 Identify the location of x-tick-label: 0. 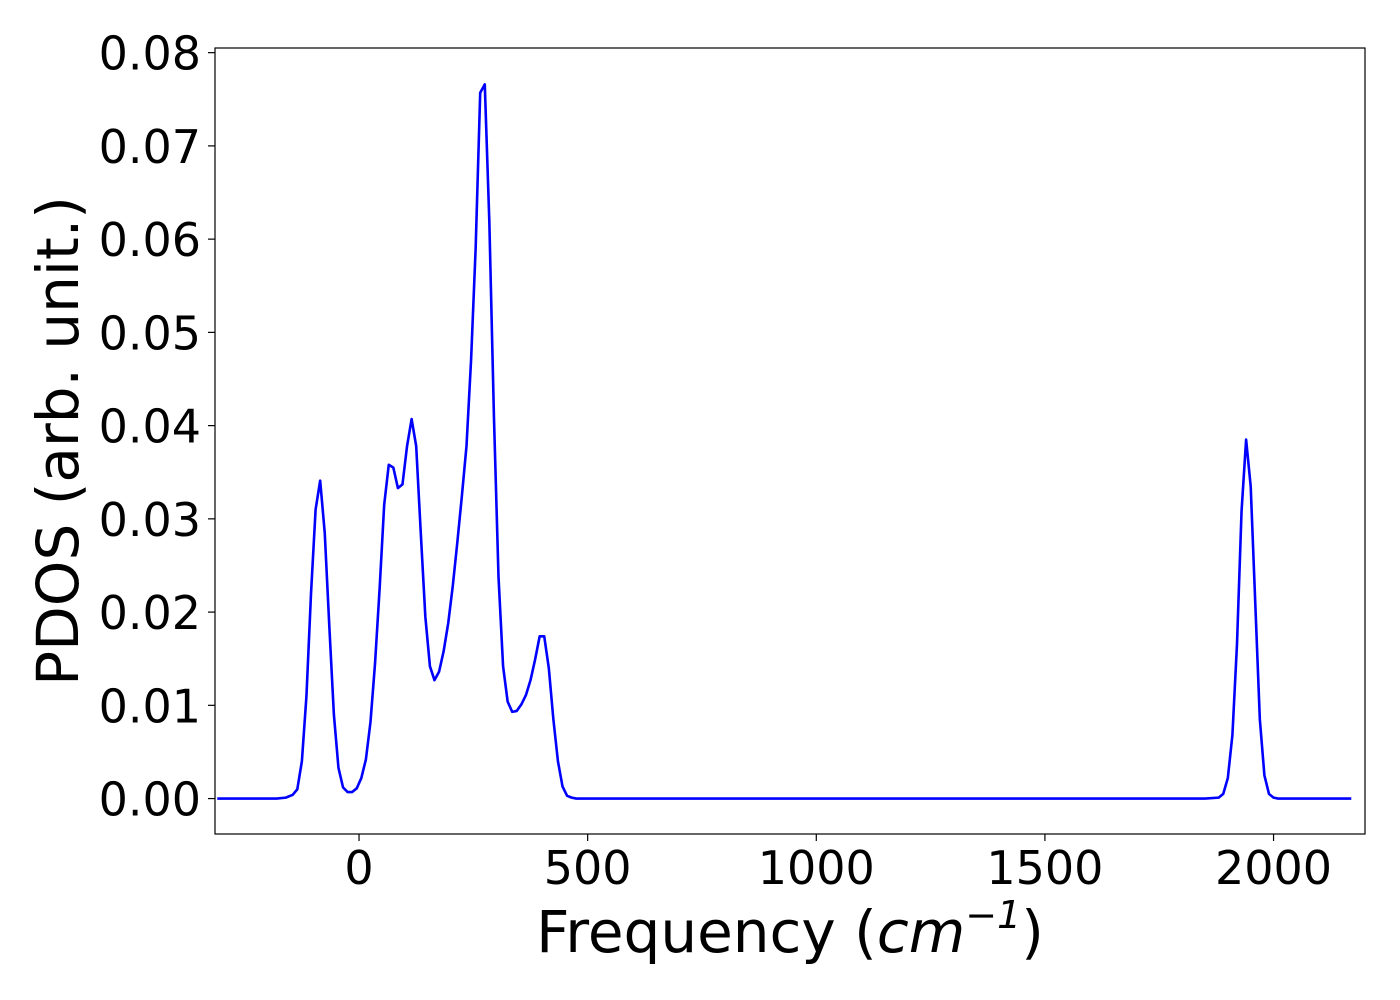
(358, 868).